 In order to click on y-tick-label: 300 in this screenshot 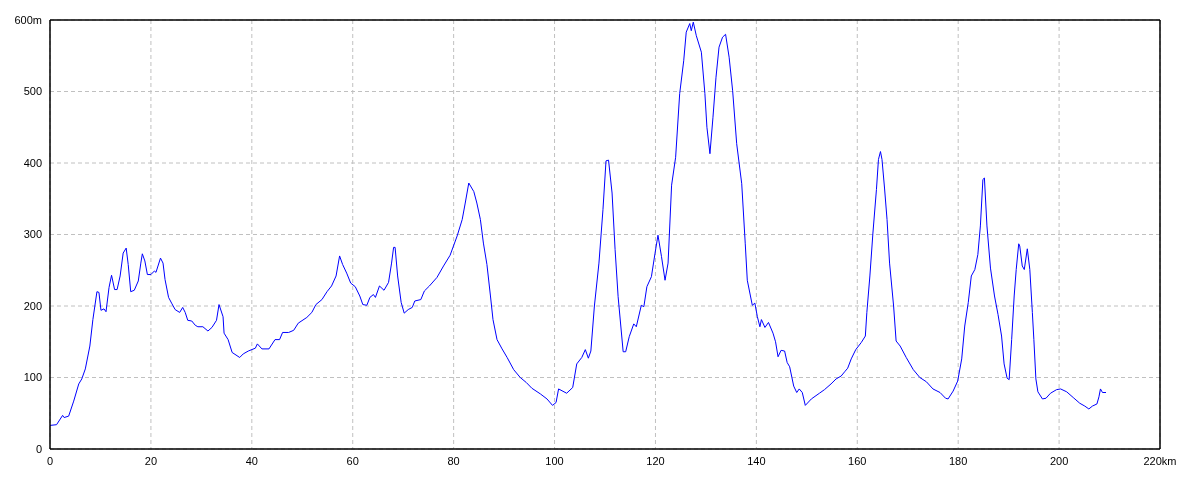, I will do `click(32, 234)`.